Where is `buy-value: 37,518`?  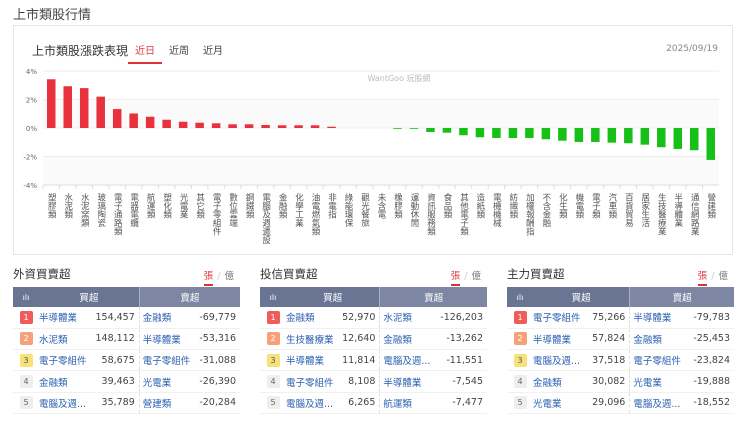
buy-value: 37,518 is located at coordinates (608, 360).